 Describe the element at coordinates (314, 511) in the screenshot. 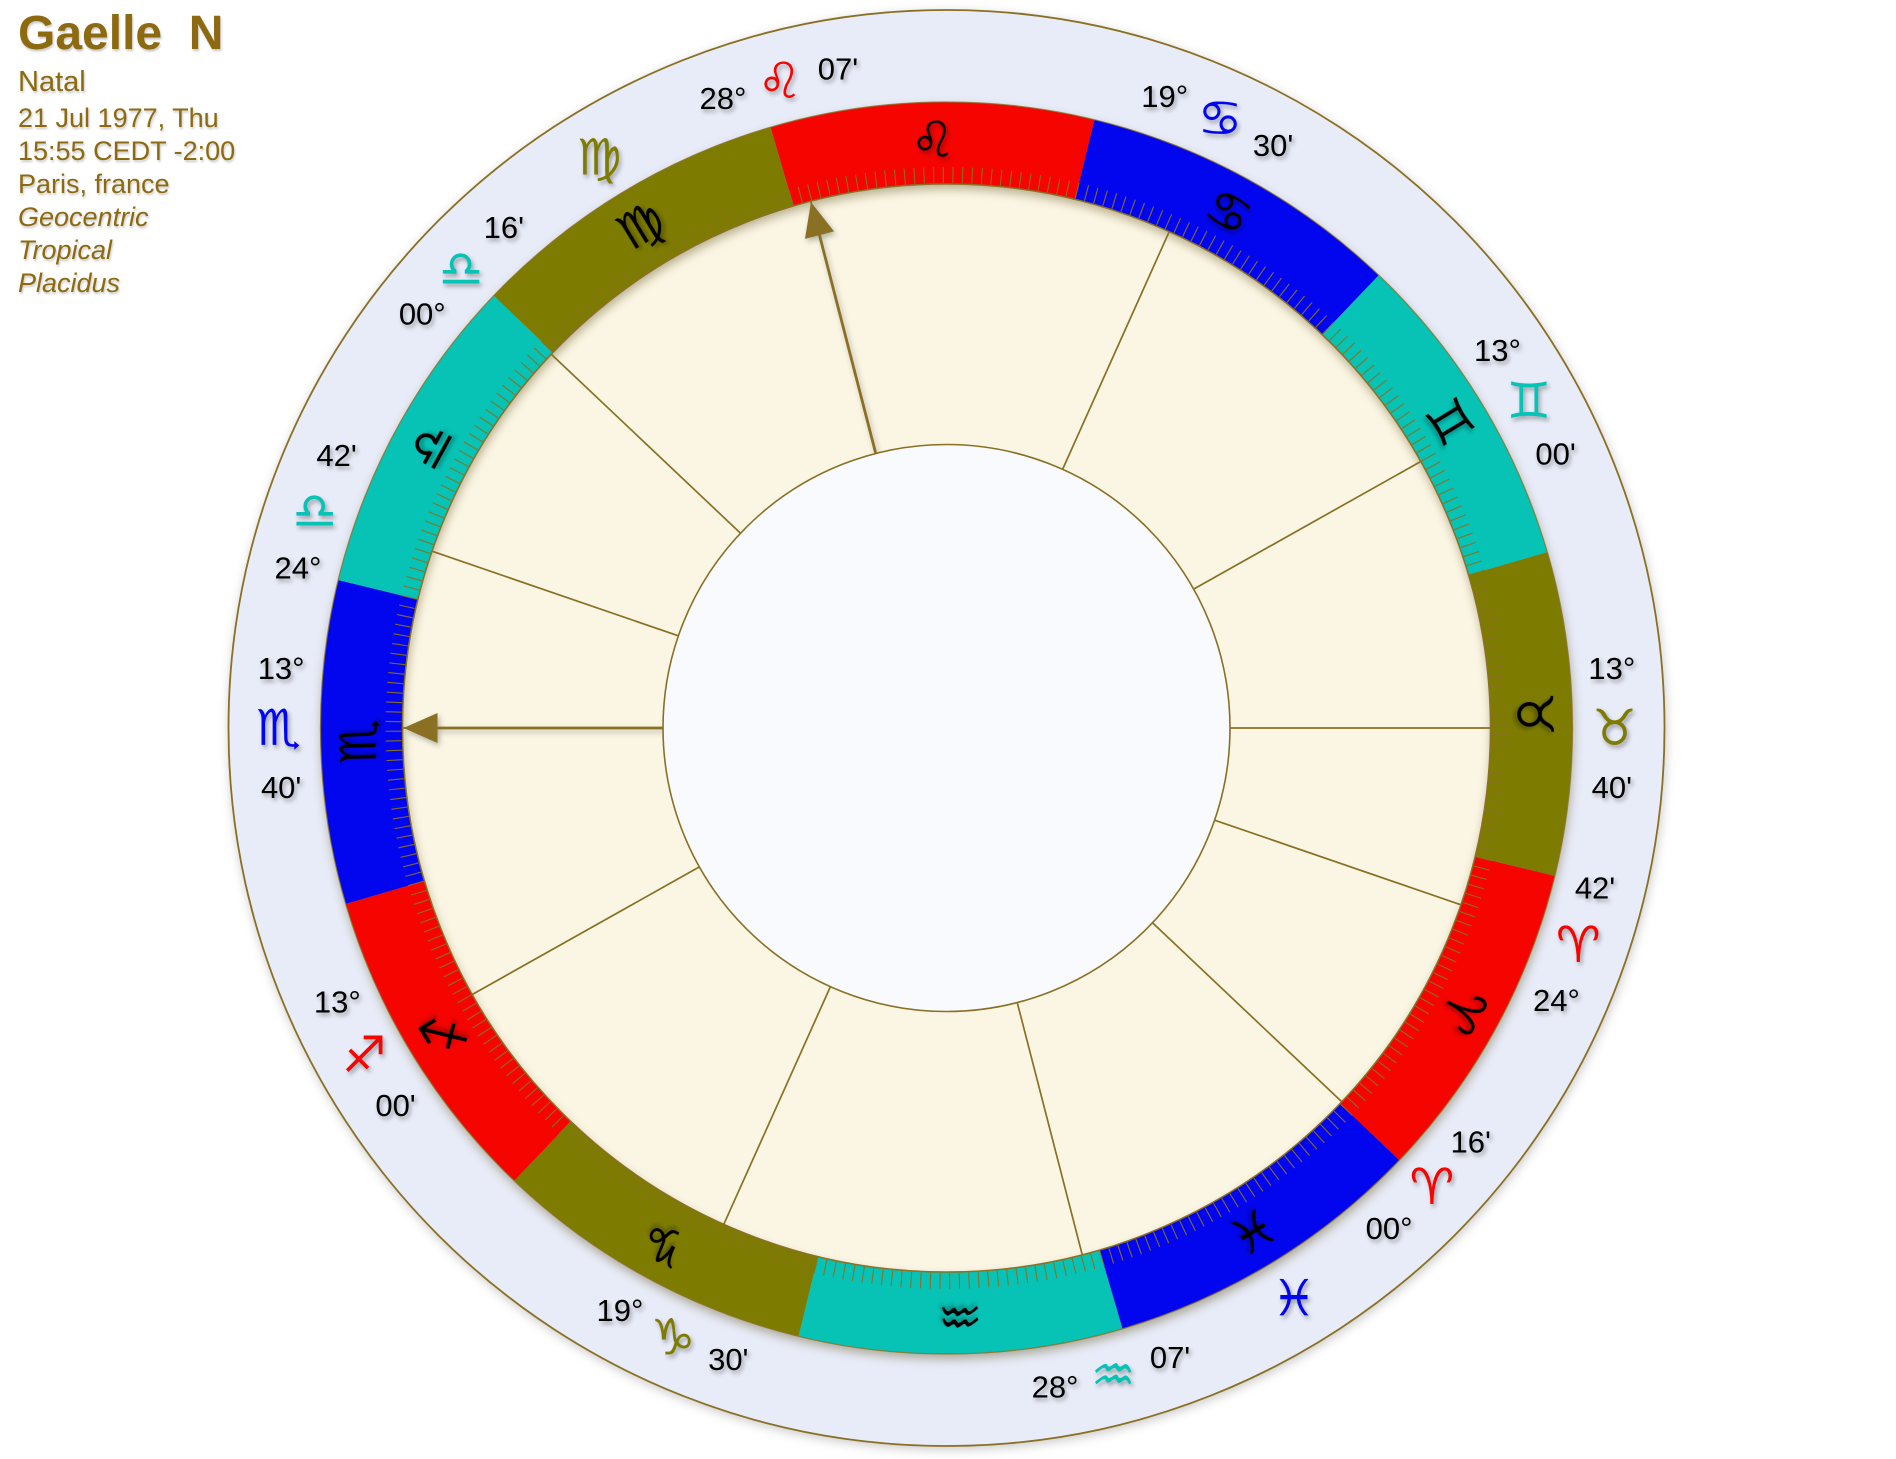

I see `cusp-12-sign-glyph-libra: ♎` at that location.